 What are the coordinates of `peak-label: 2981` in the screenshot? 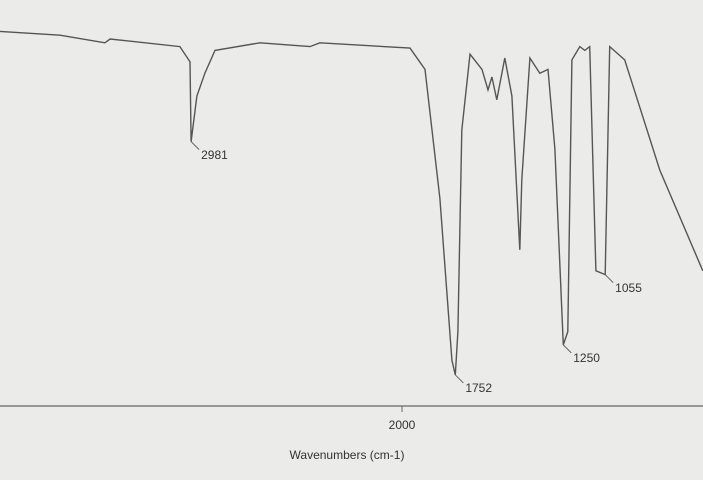 It's located at (214, 155).